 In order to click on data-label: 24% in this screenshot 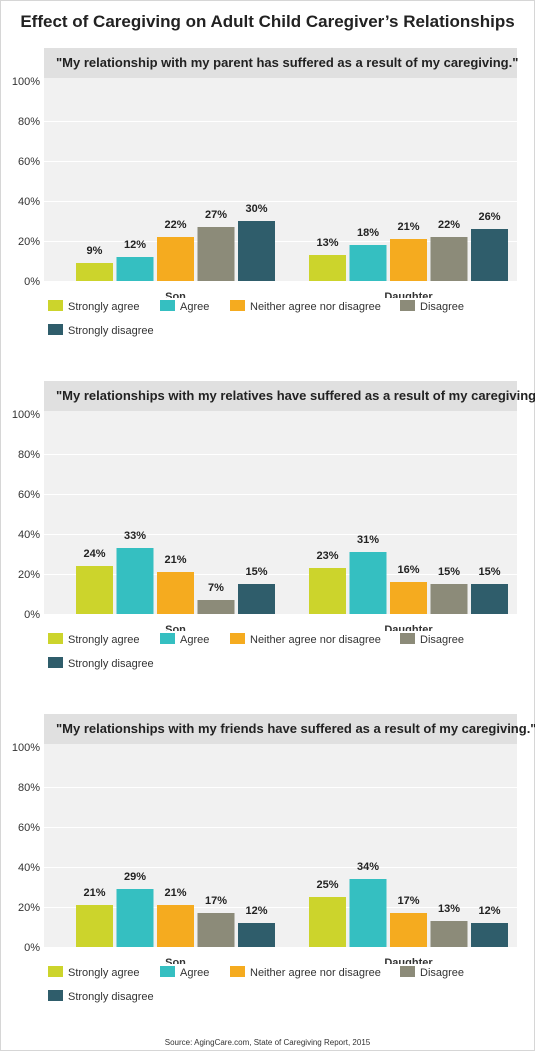, I will do `click(94, 554)`.